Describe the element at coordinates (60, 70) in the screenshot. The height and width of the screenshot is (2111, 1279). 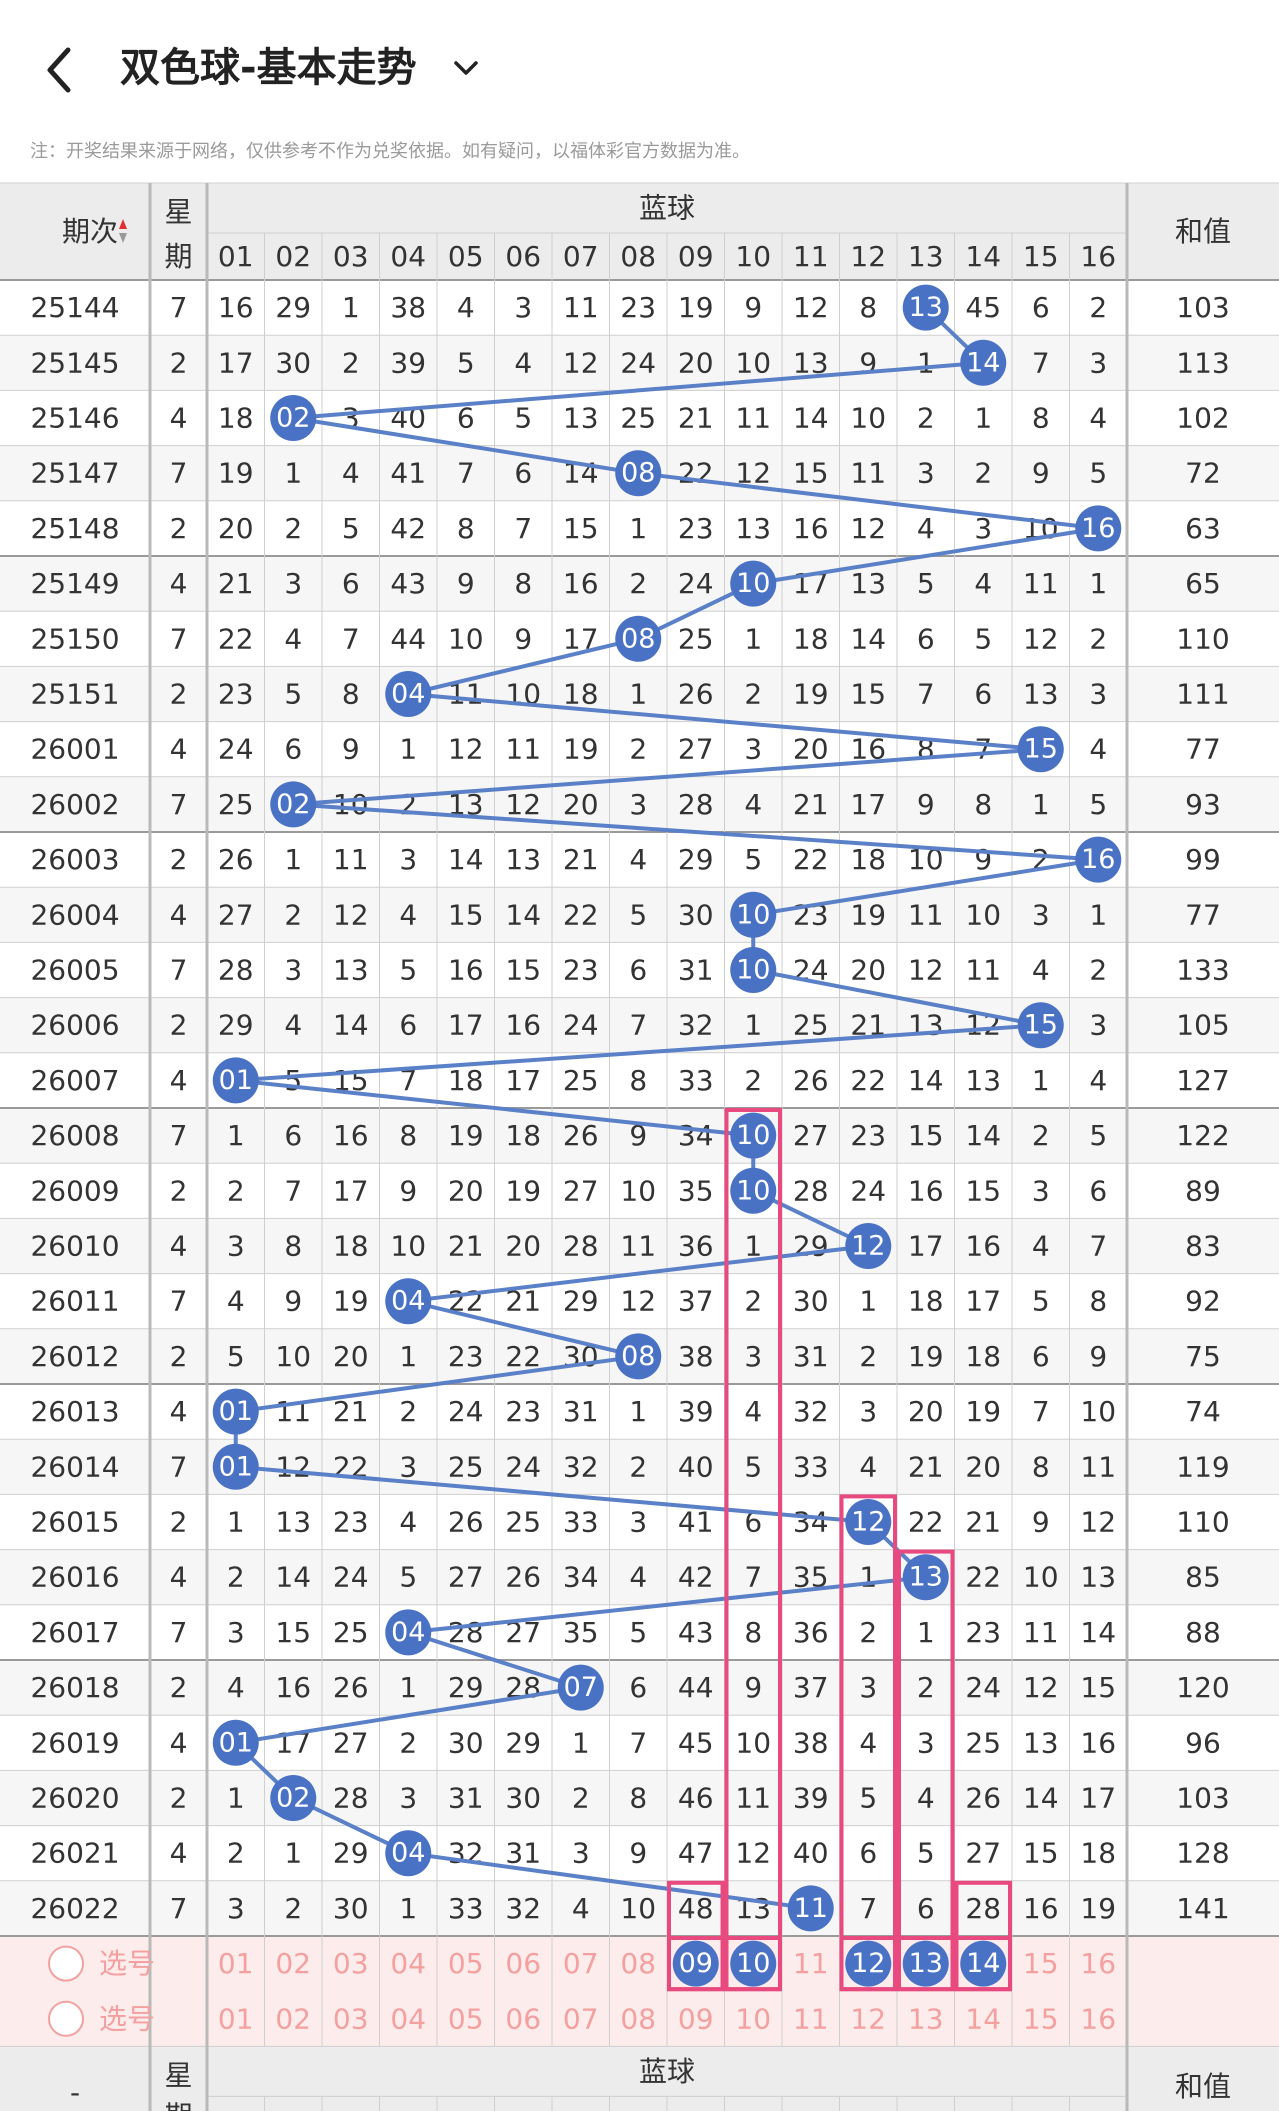
I see `back-arrow-icon` at that location.